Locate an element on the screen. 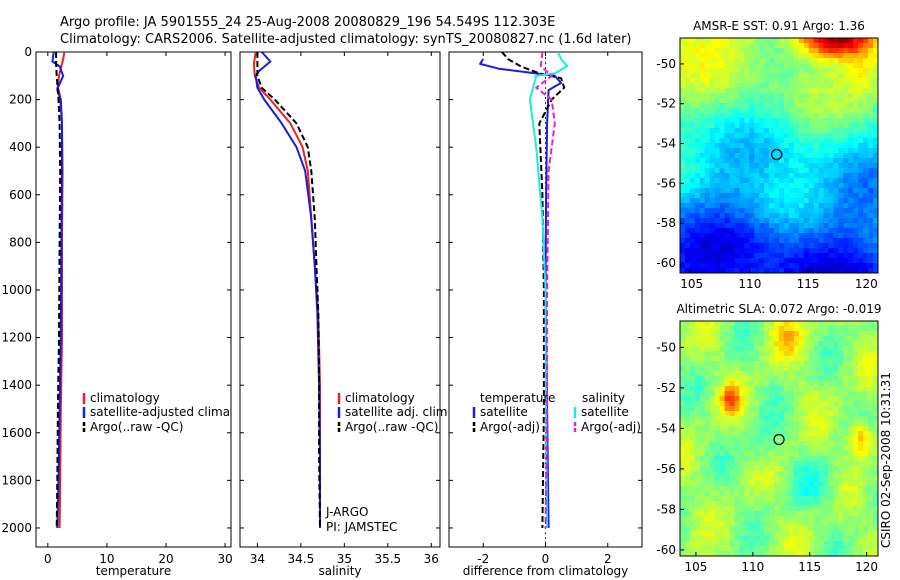  temperature-line-argo-raw-qc- is located at coordinates (58, 290).